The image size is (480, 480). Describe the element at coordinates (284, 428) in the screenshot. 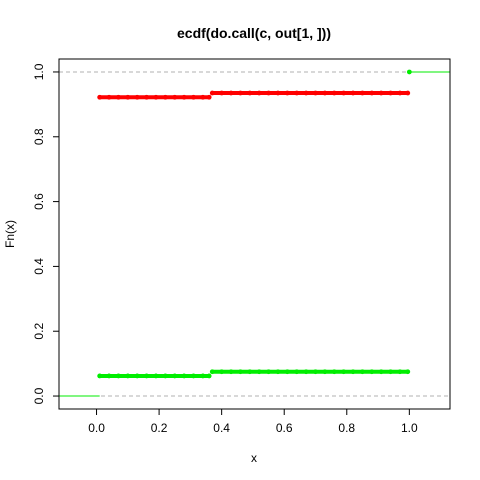

I see `x-tick-label-3: 0.6` at that location.